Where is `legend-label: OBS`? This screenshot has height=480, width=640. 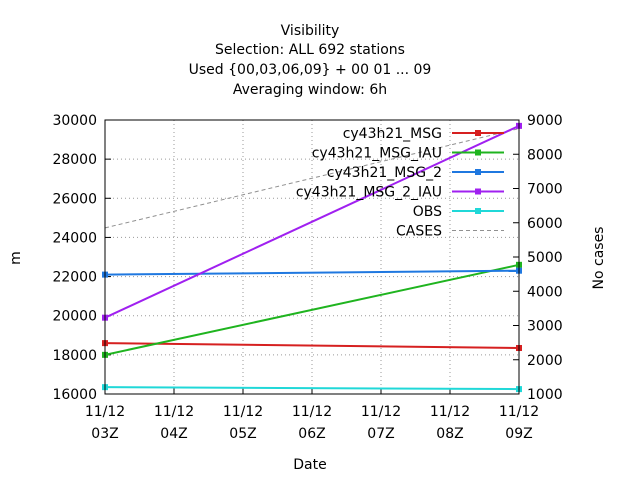
legend-label: OBS is located at coordinates (427, 212).